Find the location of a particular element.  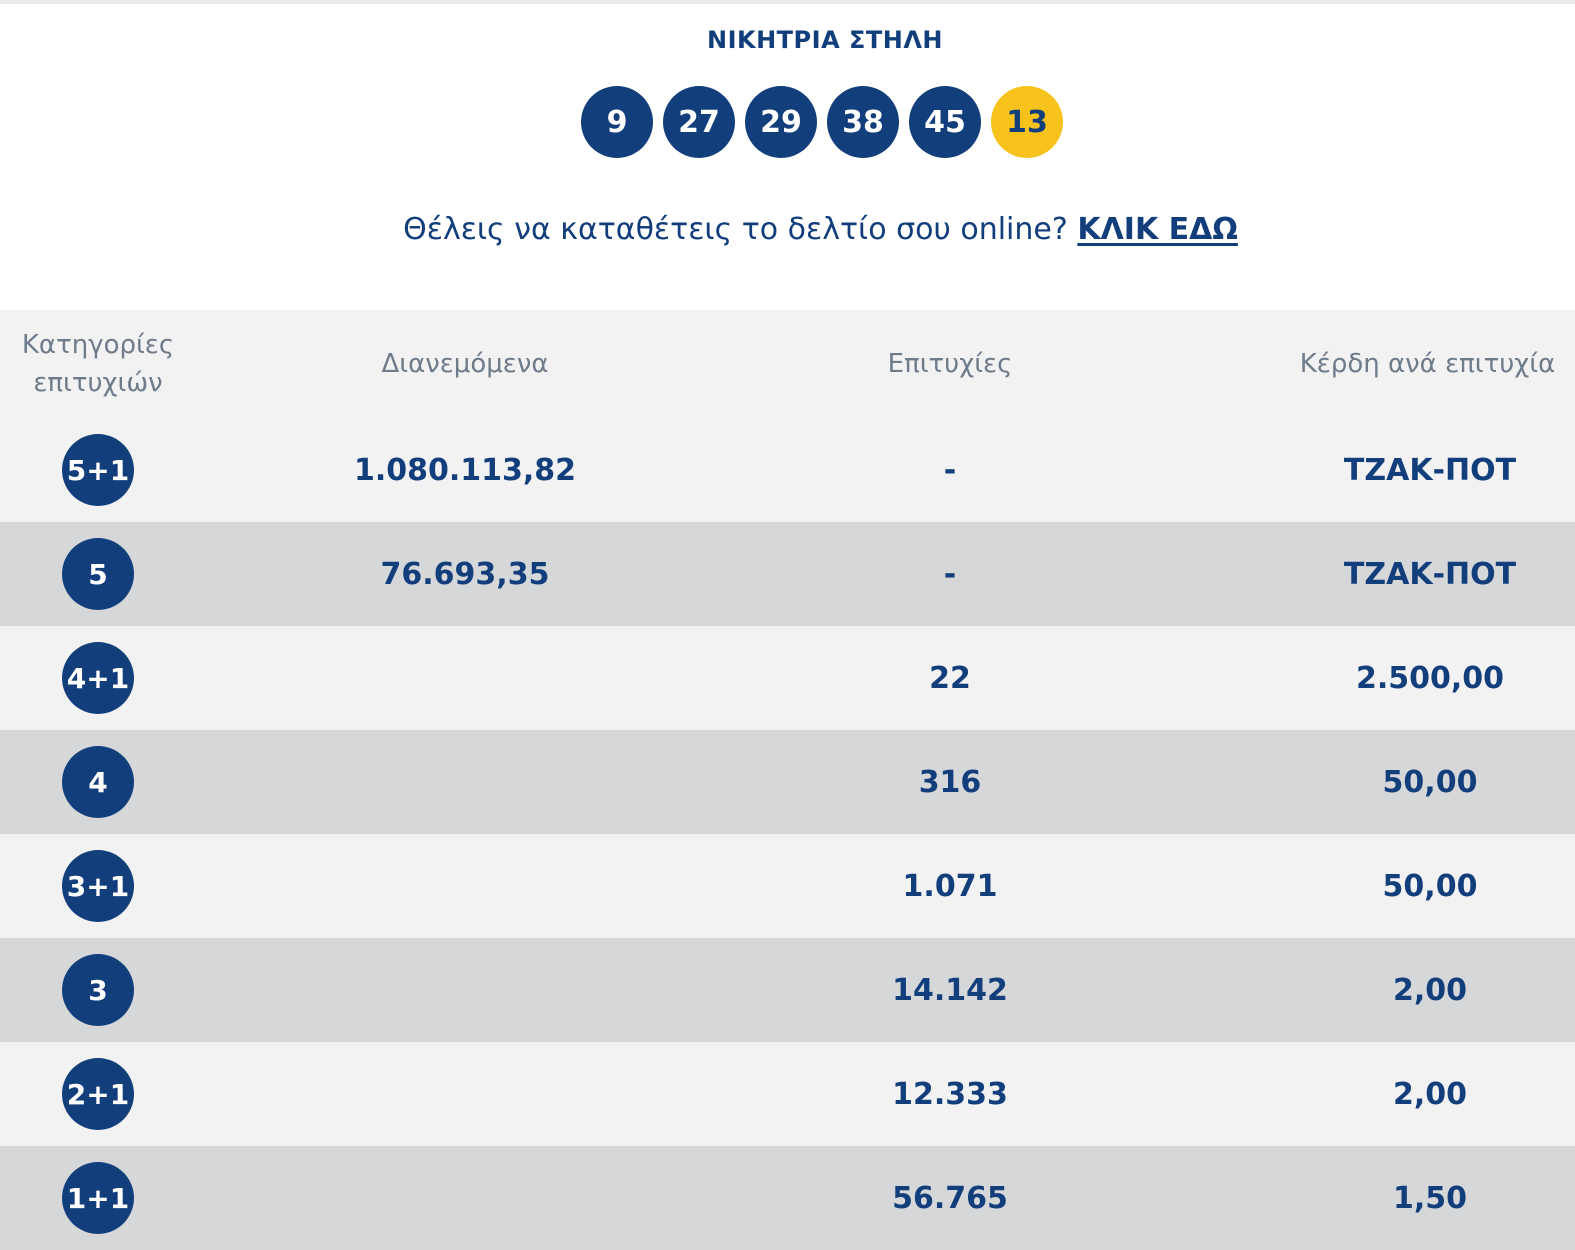

category-badge: 4+1 is located at coordinates (98, 678).